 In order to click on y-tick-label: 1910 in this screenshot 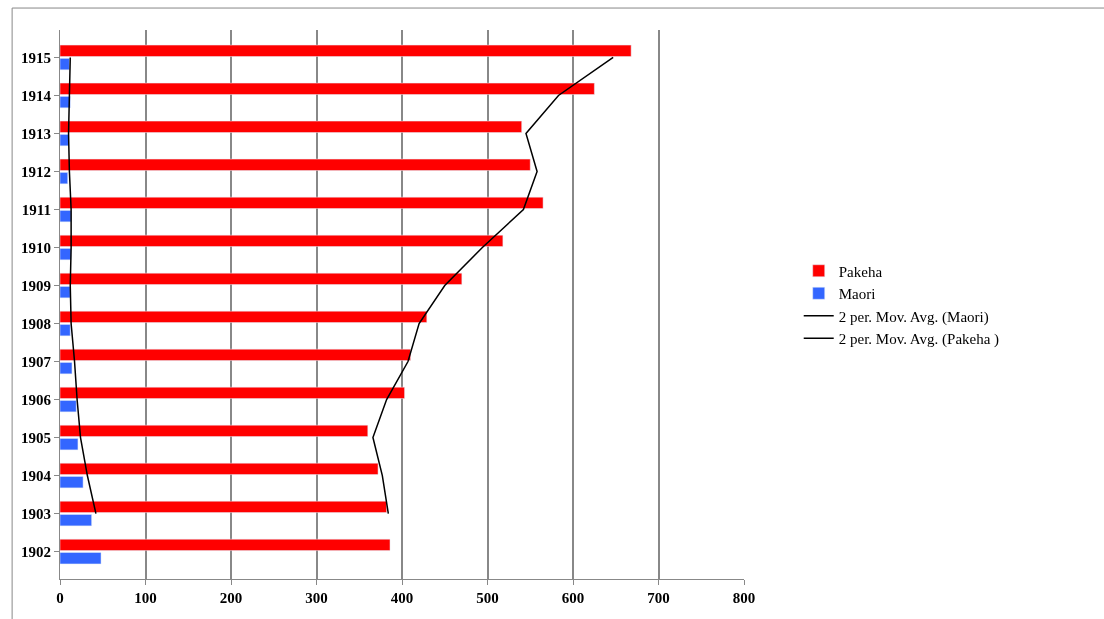, I will do `click(36, 247)`.